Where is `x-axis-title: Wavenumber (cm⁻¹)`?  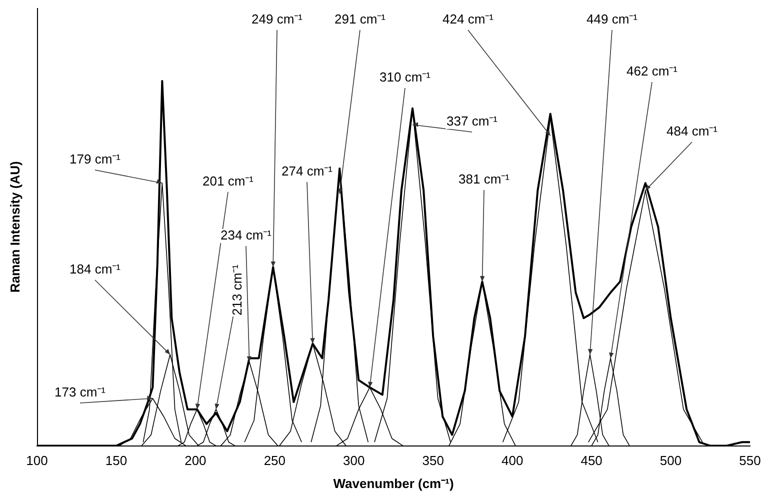
x-axis-title: Wavenumber (cm⁻¹) is located at coordinates (393, 483).